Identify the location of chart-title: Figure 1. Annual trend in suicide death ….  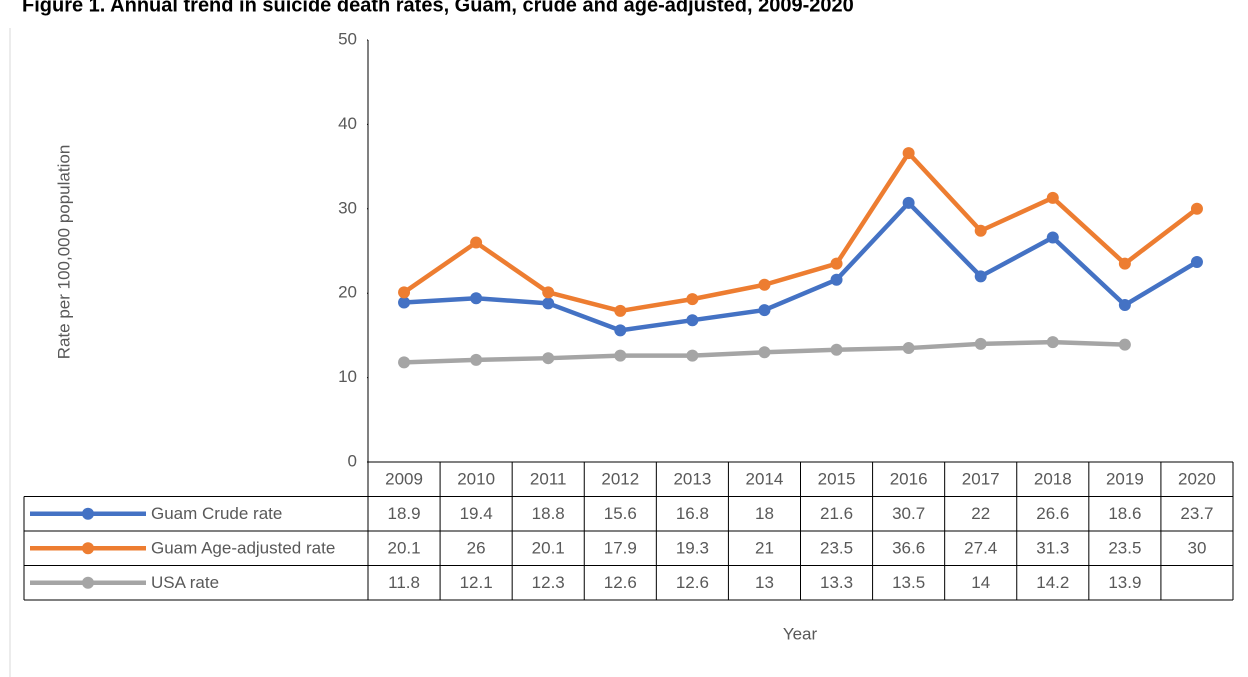
(438, 8).